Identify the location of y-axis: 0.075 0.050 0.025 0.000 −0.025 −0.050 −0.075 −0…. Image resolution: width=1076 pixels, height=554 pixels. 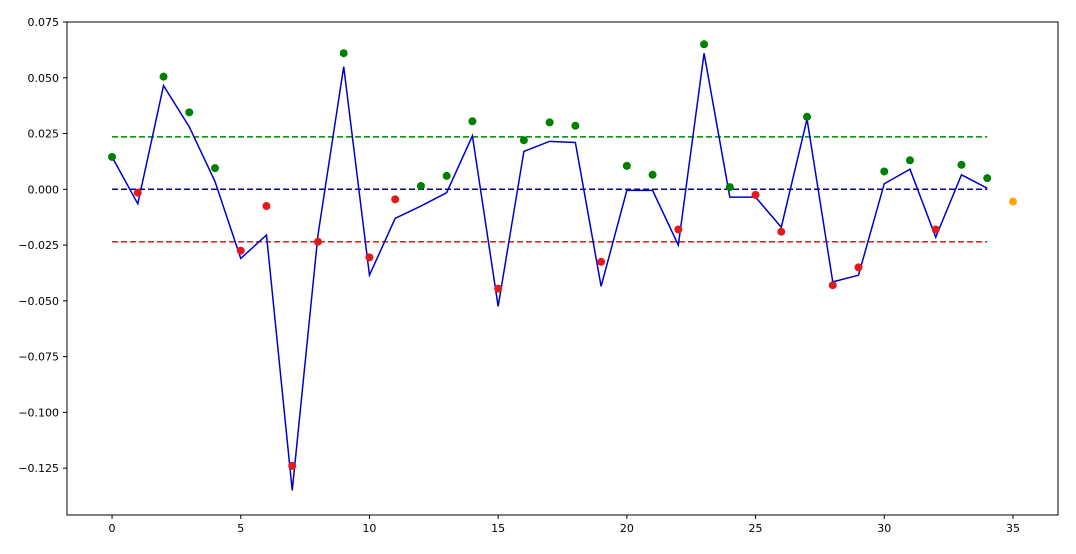
(42, 245).